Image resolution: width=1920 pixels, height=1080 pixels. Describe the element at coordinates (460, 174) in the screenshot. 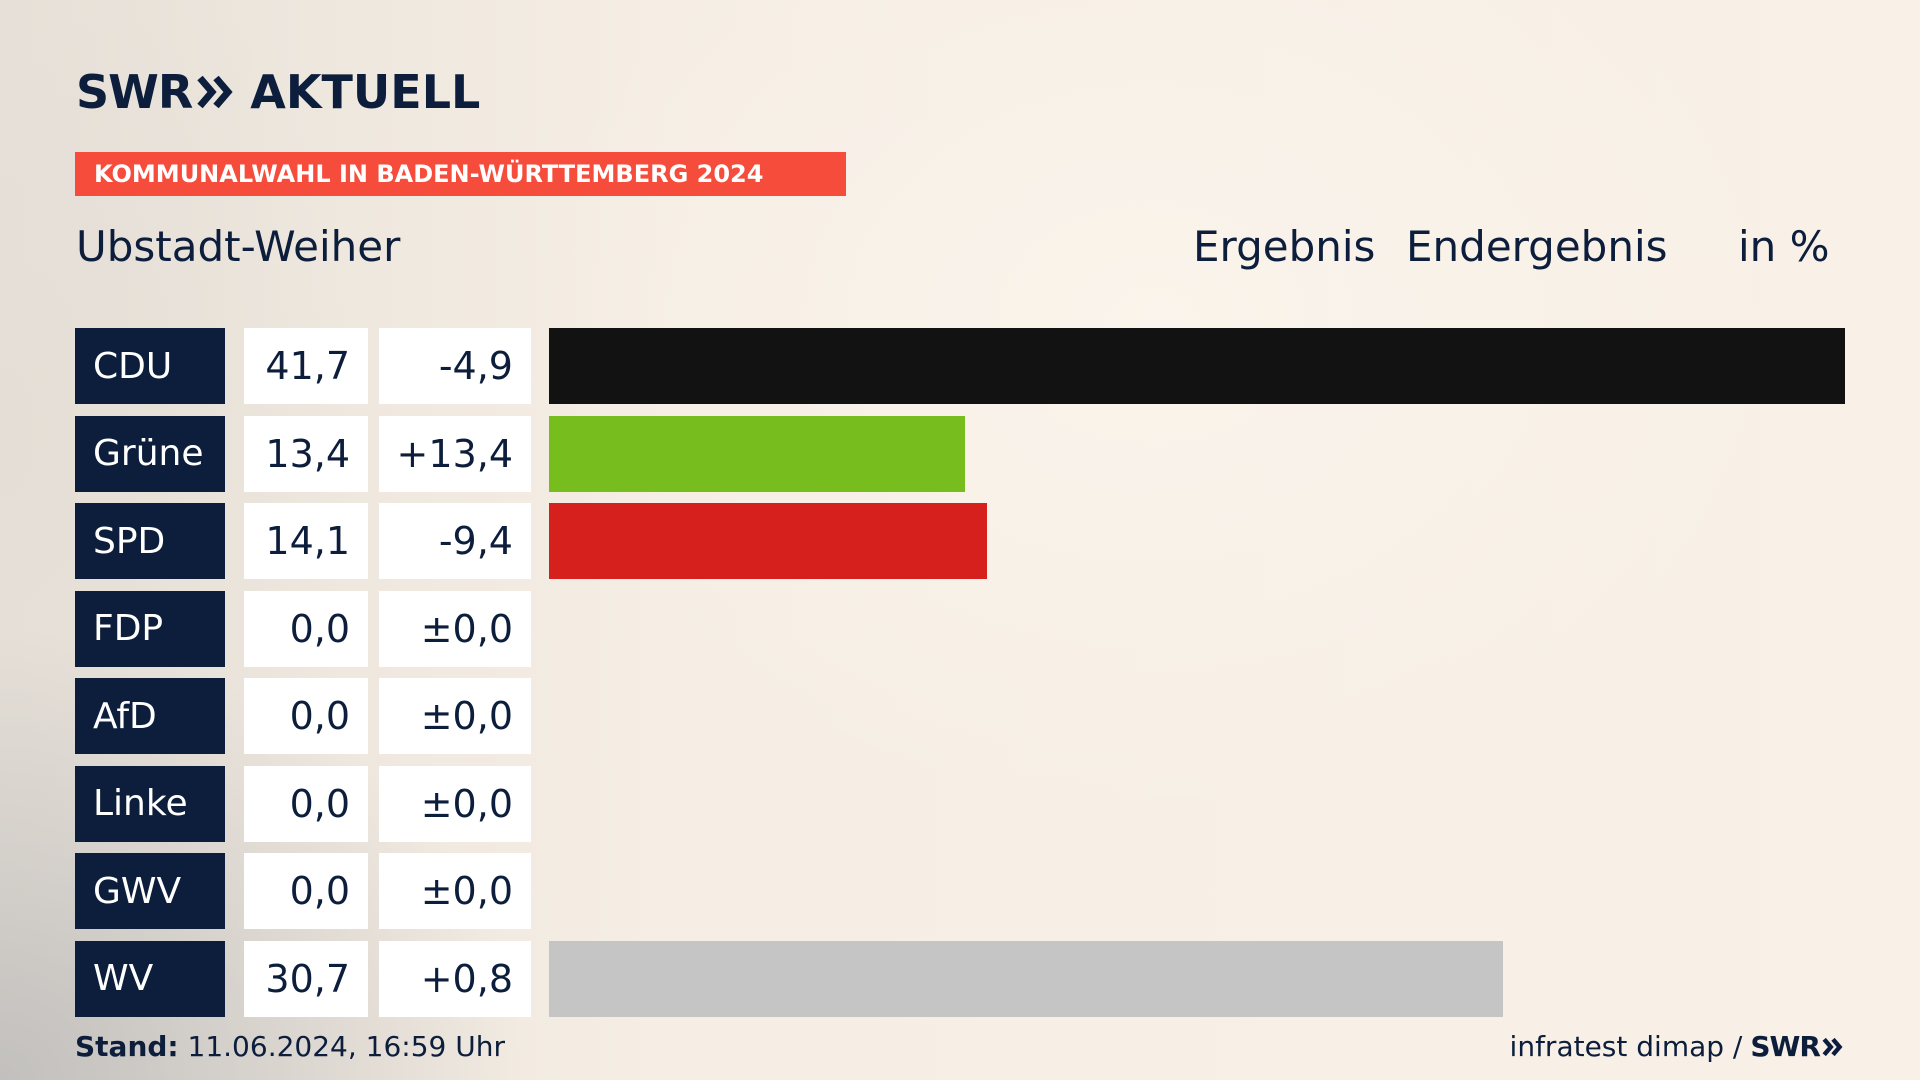

I see `election-banner: KOMMUNALWAHL IN BADEN-WÜRTTEMBERG 2024` at that location.